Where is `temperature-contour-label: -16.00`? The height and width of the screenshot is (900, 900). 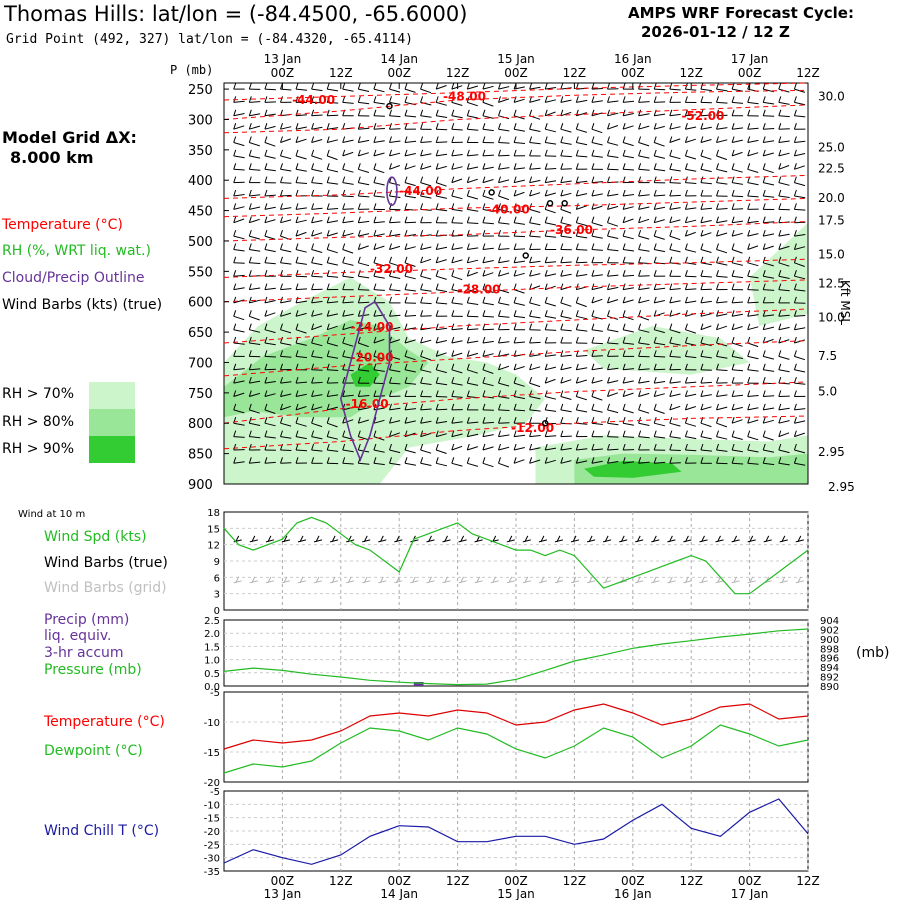
temperature-contour-label: -16.00 is located at coordinates (367, 404).